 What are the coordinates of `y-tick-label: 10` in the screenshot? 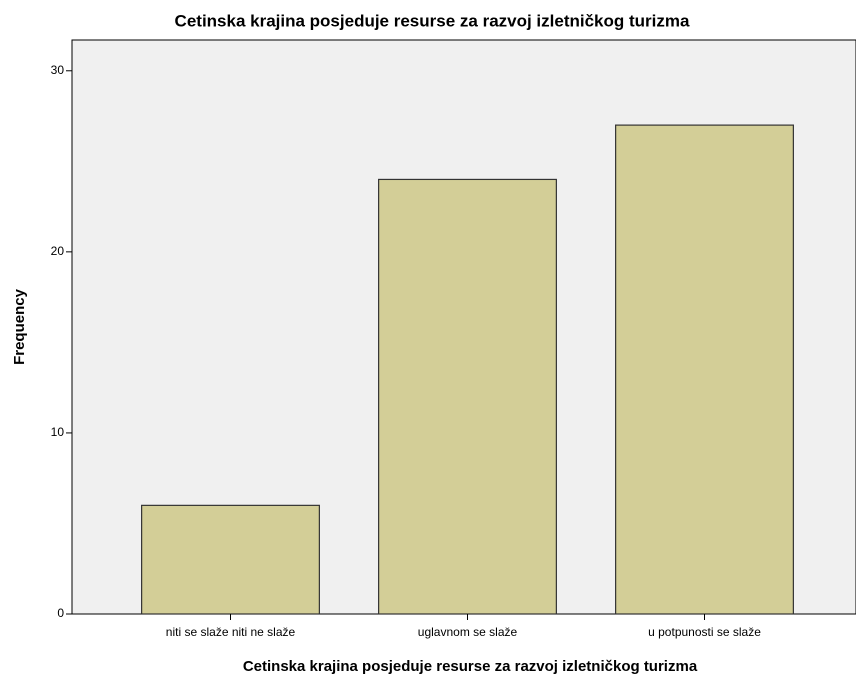 It's located at (58, 432).